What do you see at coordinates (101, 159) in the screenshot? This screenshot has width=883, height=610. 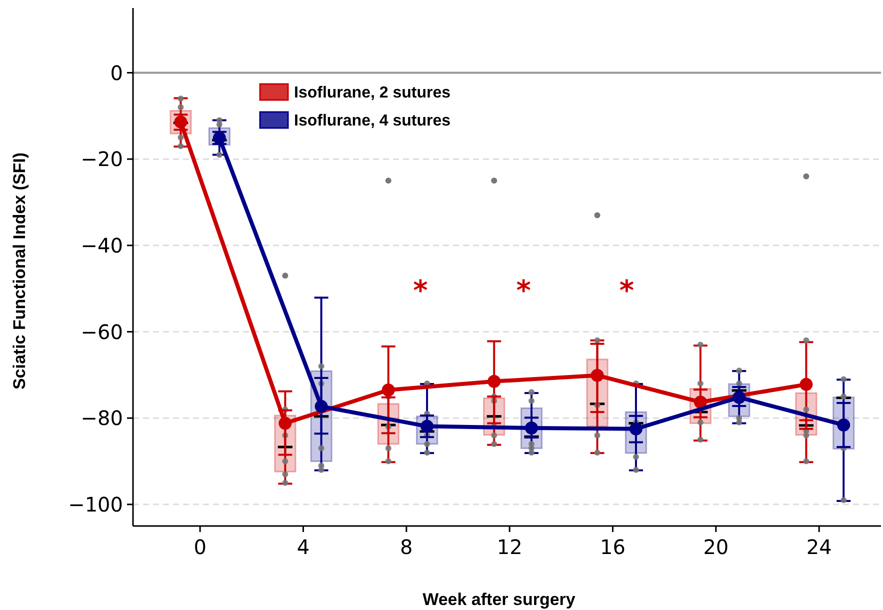 I see `y-tick-label: −20` at bounding box center [101, 159].